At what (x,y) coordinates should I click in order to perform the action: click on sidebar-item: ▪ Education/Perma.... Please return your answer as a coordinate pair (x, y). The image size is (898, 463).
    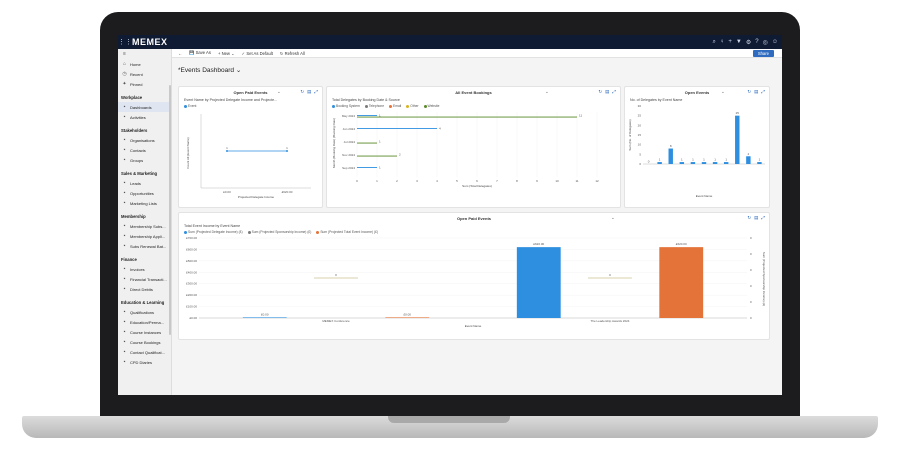
    Looking at the image, I should click on (144, 322).